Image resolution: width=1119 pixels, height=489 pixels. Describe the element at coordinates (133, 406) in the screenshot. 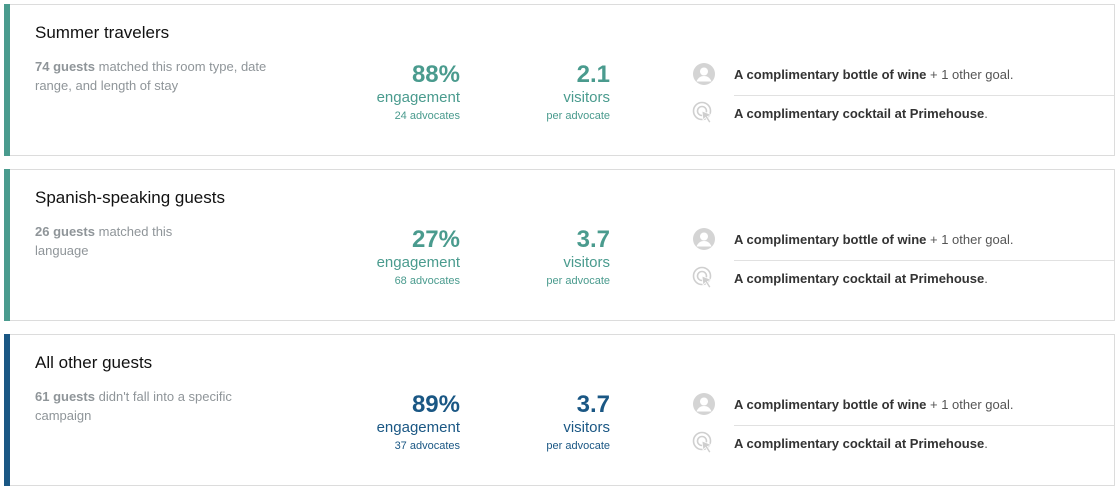

I see `segment-criteria: didn't fall into a specific campaign` at that location.